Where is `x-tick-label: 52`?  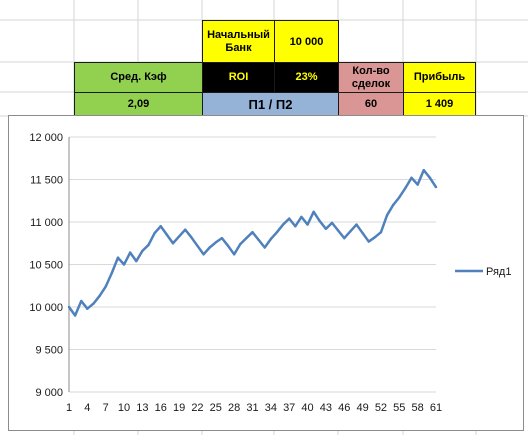 x-tick-label: 52 is located at coordinates (381, 408).